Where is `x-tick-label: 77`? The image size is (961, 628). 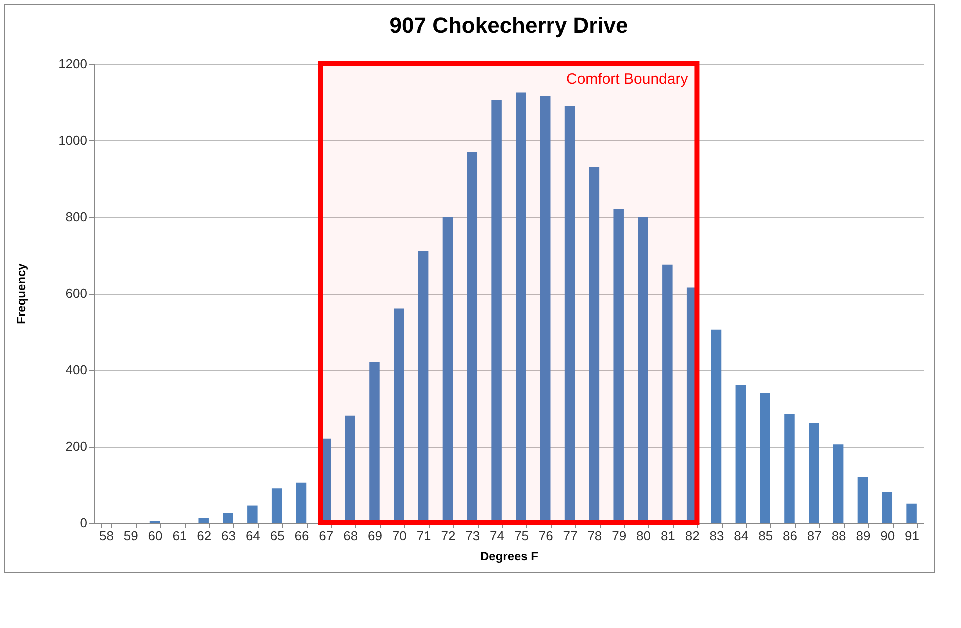
x-tick-label: 77 is located at coordinates (570, 536).